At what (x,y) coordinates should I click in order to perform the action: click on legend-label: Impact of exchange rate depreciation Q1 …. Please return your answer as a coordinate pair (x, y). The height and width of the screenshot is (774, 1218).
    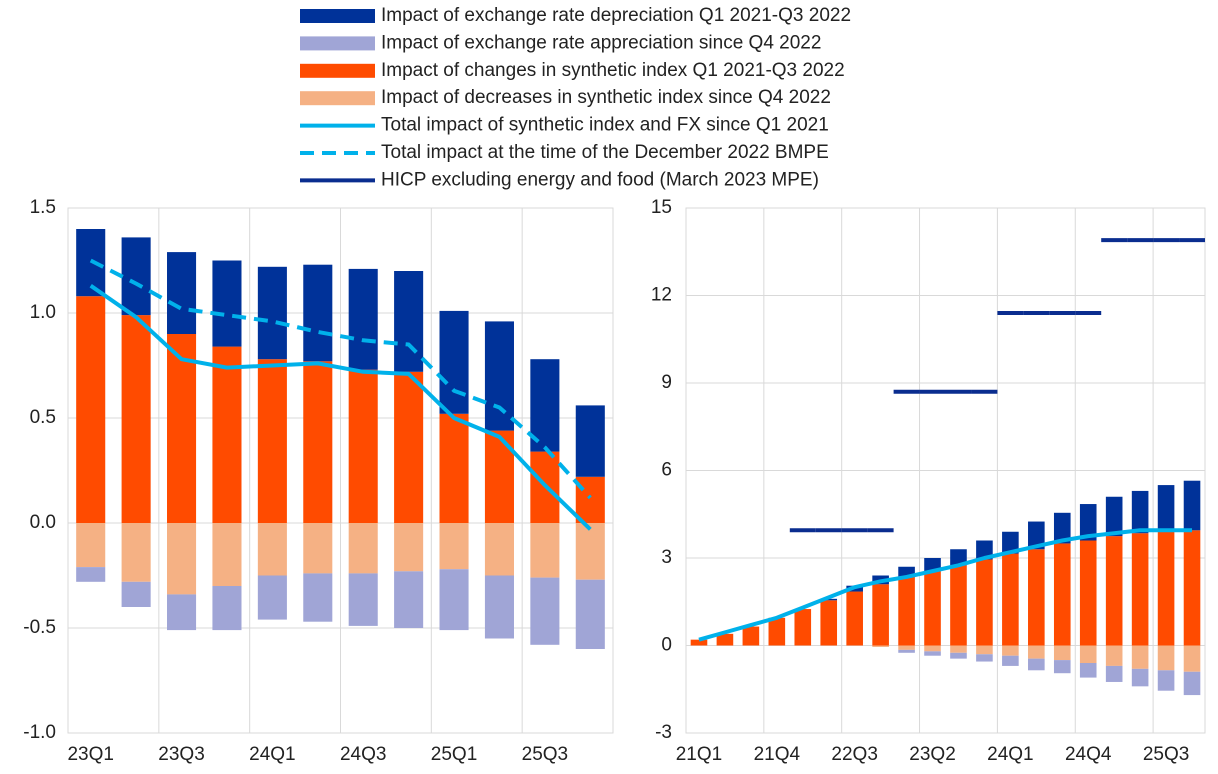
    Looking at the image, I should click on (616, 15).